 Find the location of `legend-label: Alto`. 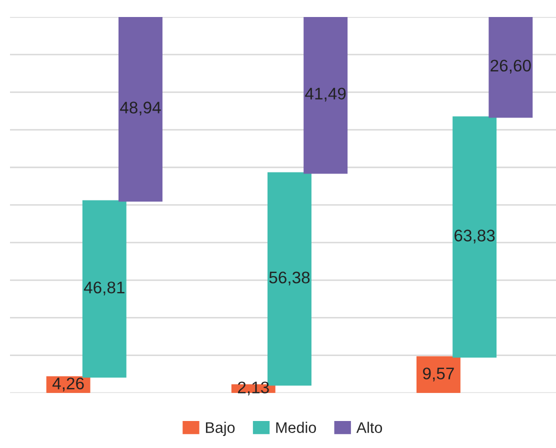

legend-label: Alto is located at coordinates (369, 427).